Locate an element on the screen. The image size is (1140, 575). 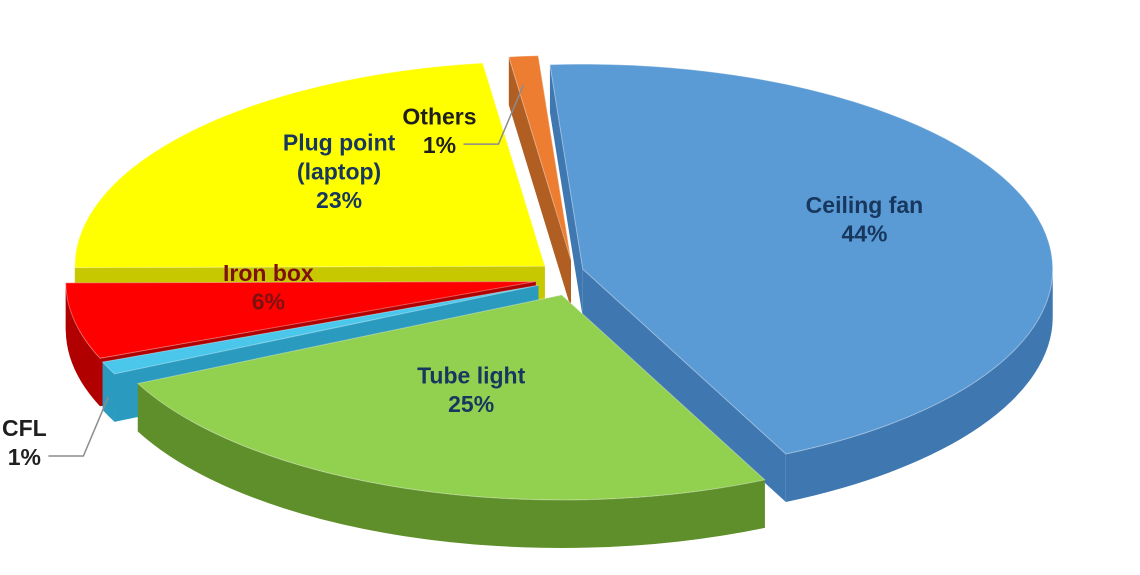
data-label-plug-point-laptop: 23% is located at coordinates (339, 200).